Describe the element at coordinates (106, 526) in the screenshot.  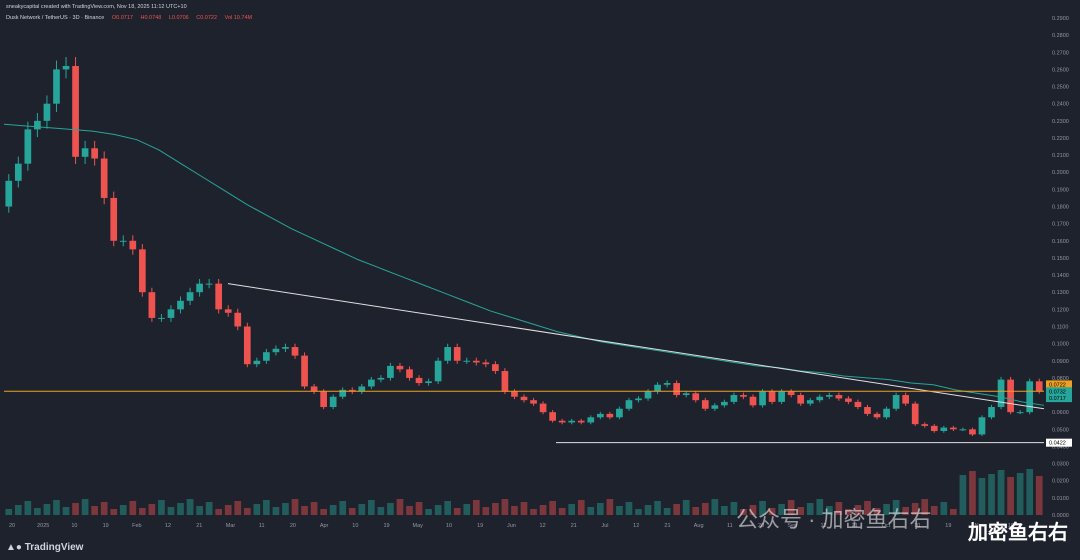
I see `x-tick-label: 19` at that location.